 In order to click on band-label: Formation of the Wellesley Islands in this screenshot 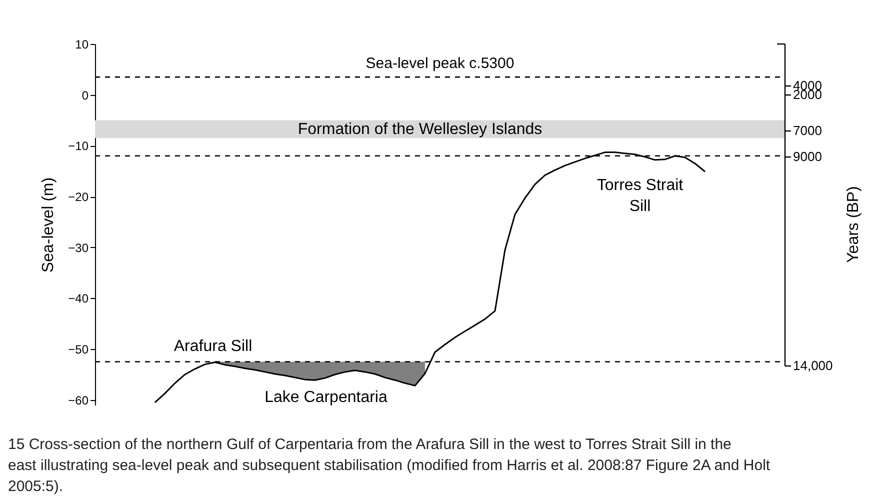, I will do `click(420, 129)`.